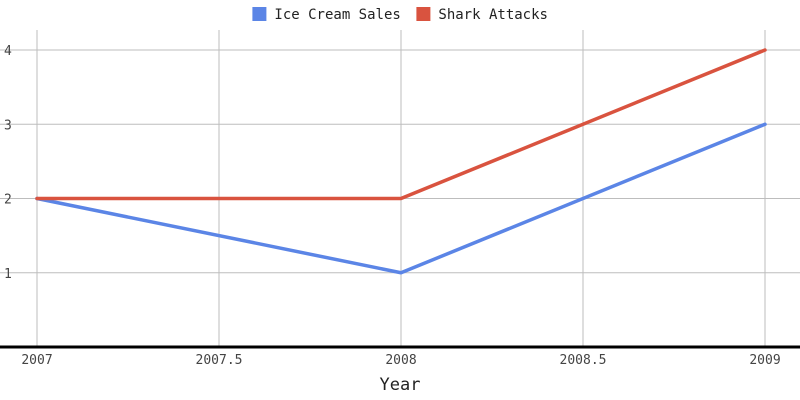  I want to click on x-tick-label: 2007, so click(36, 360).